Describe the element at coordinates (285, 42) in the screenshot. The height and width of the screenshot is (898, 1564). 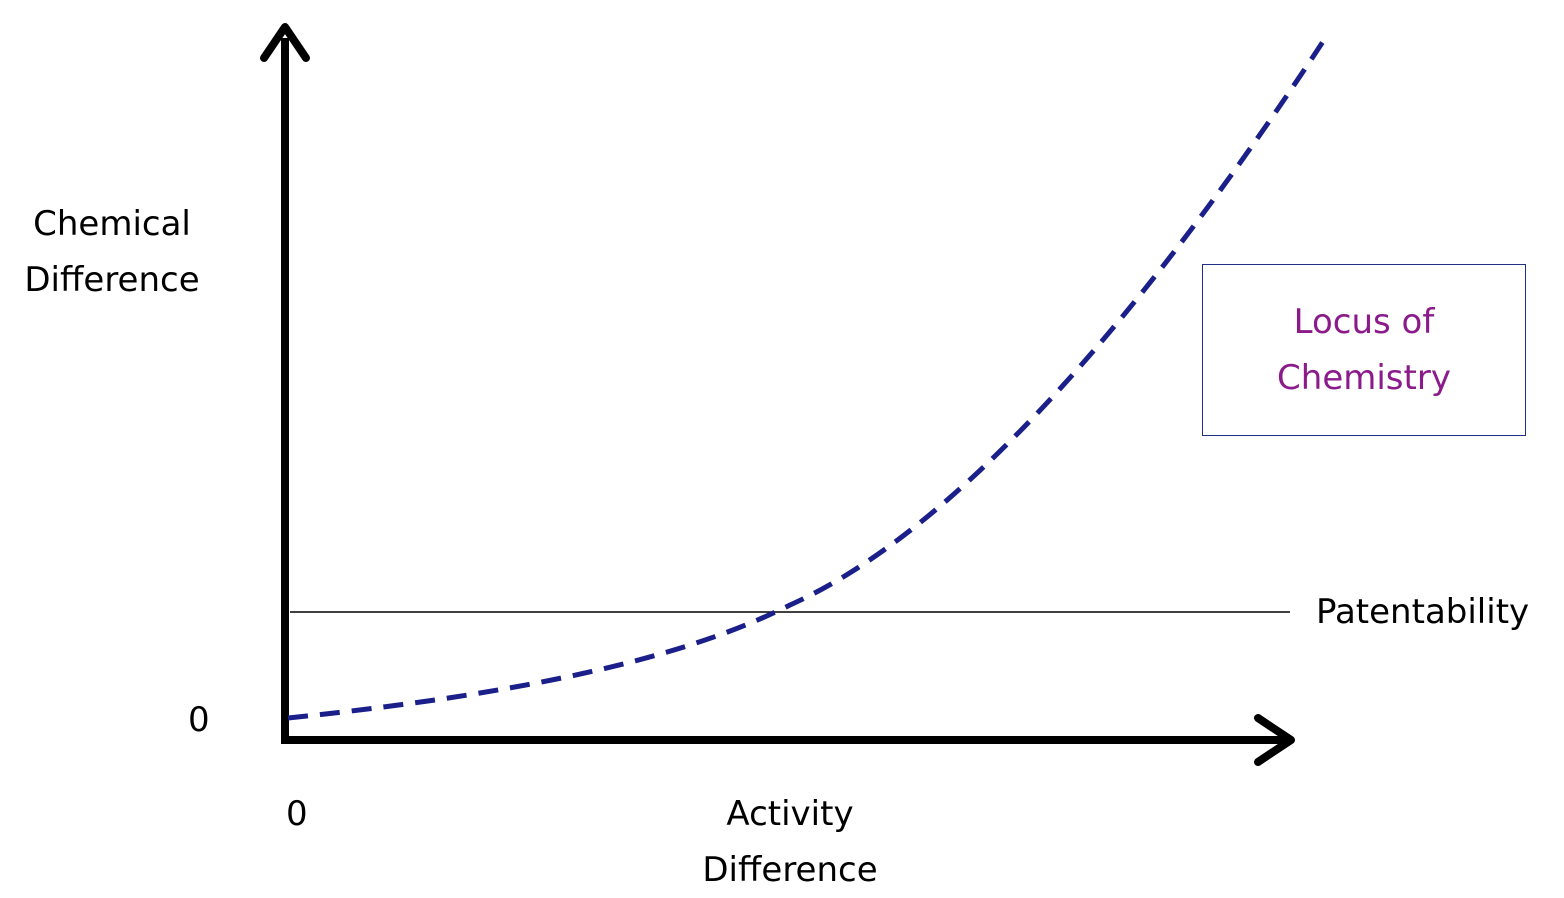
I see `y-axis-arrowhead` at that location.